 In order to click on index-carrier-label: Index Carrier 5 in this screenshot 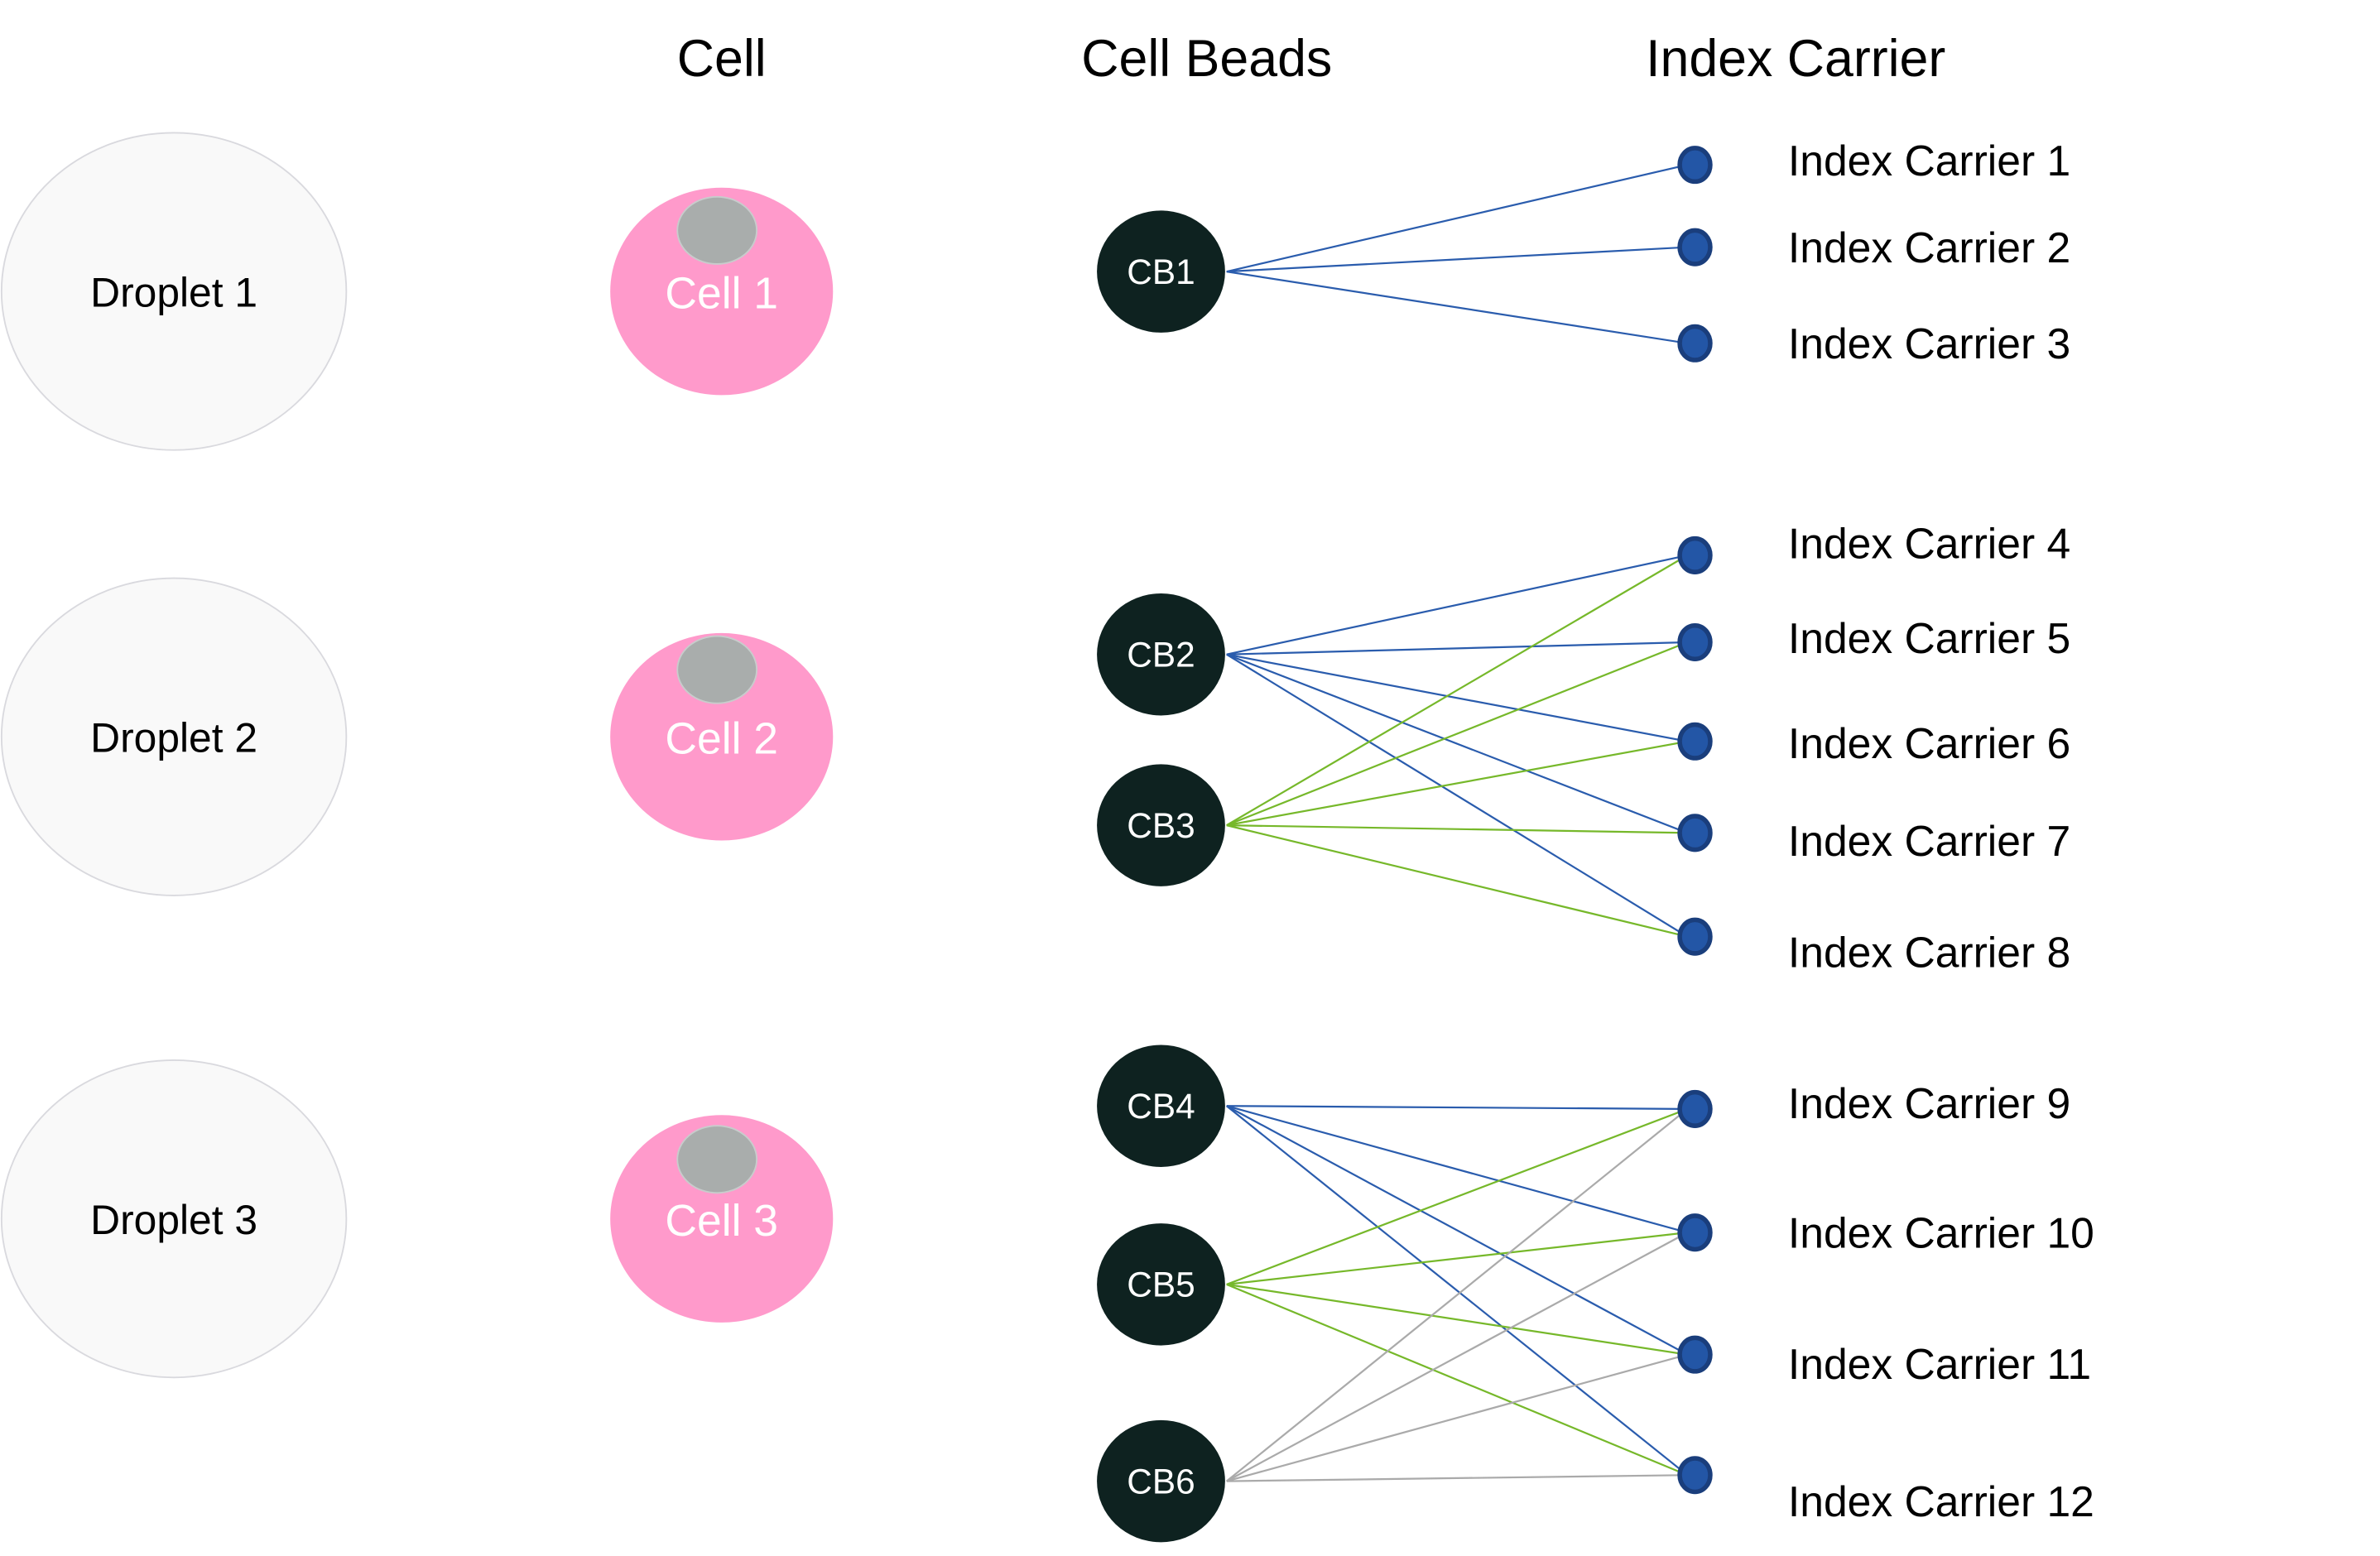, I will do `click(1929, 638)`.